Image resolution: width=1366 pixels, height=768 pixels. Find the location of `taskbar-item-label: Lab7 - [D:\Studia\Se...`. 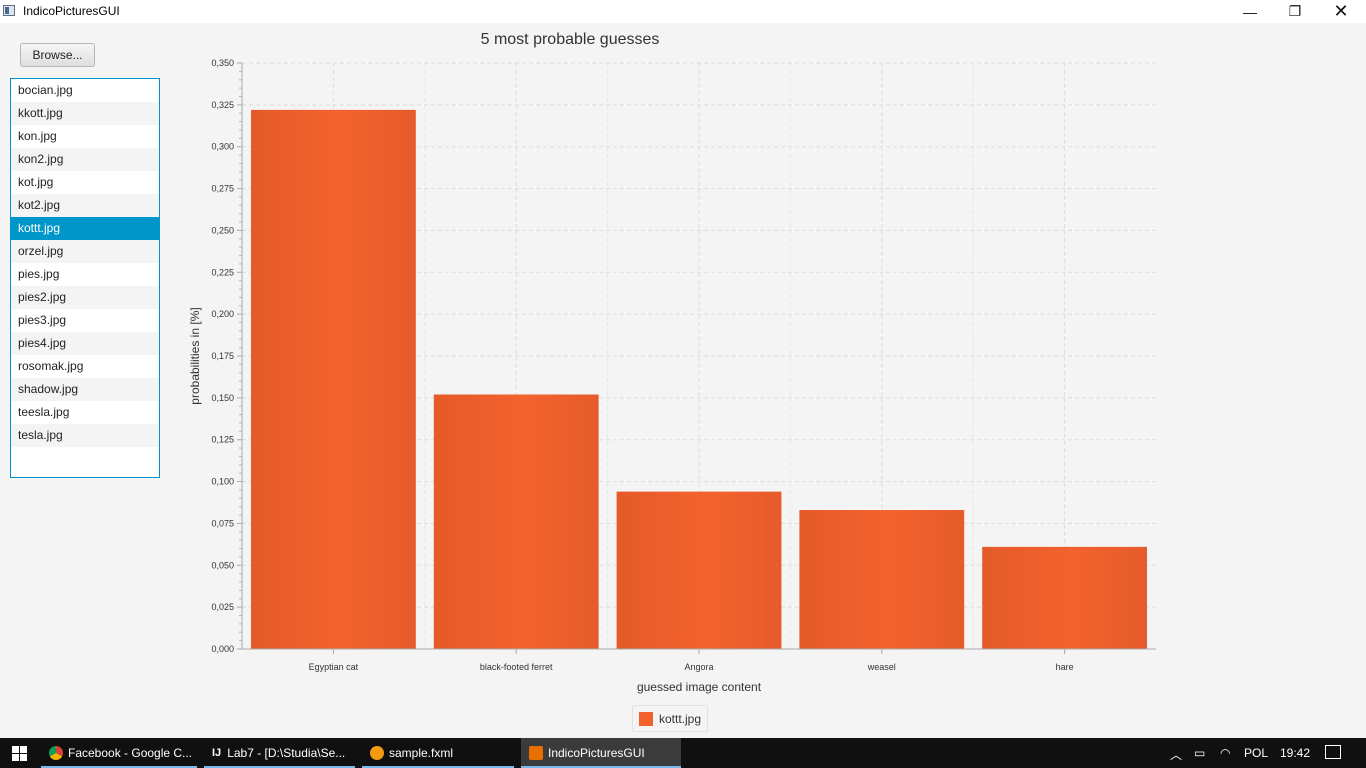

taskbar-item-label: Lab7 - [D:\Studia\Se... is located at coordinates (286, 753).